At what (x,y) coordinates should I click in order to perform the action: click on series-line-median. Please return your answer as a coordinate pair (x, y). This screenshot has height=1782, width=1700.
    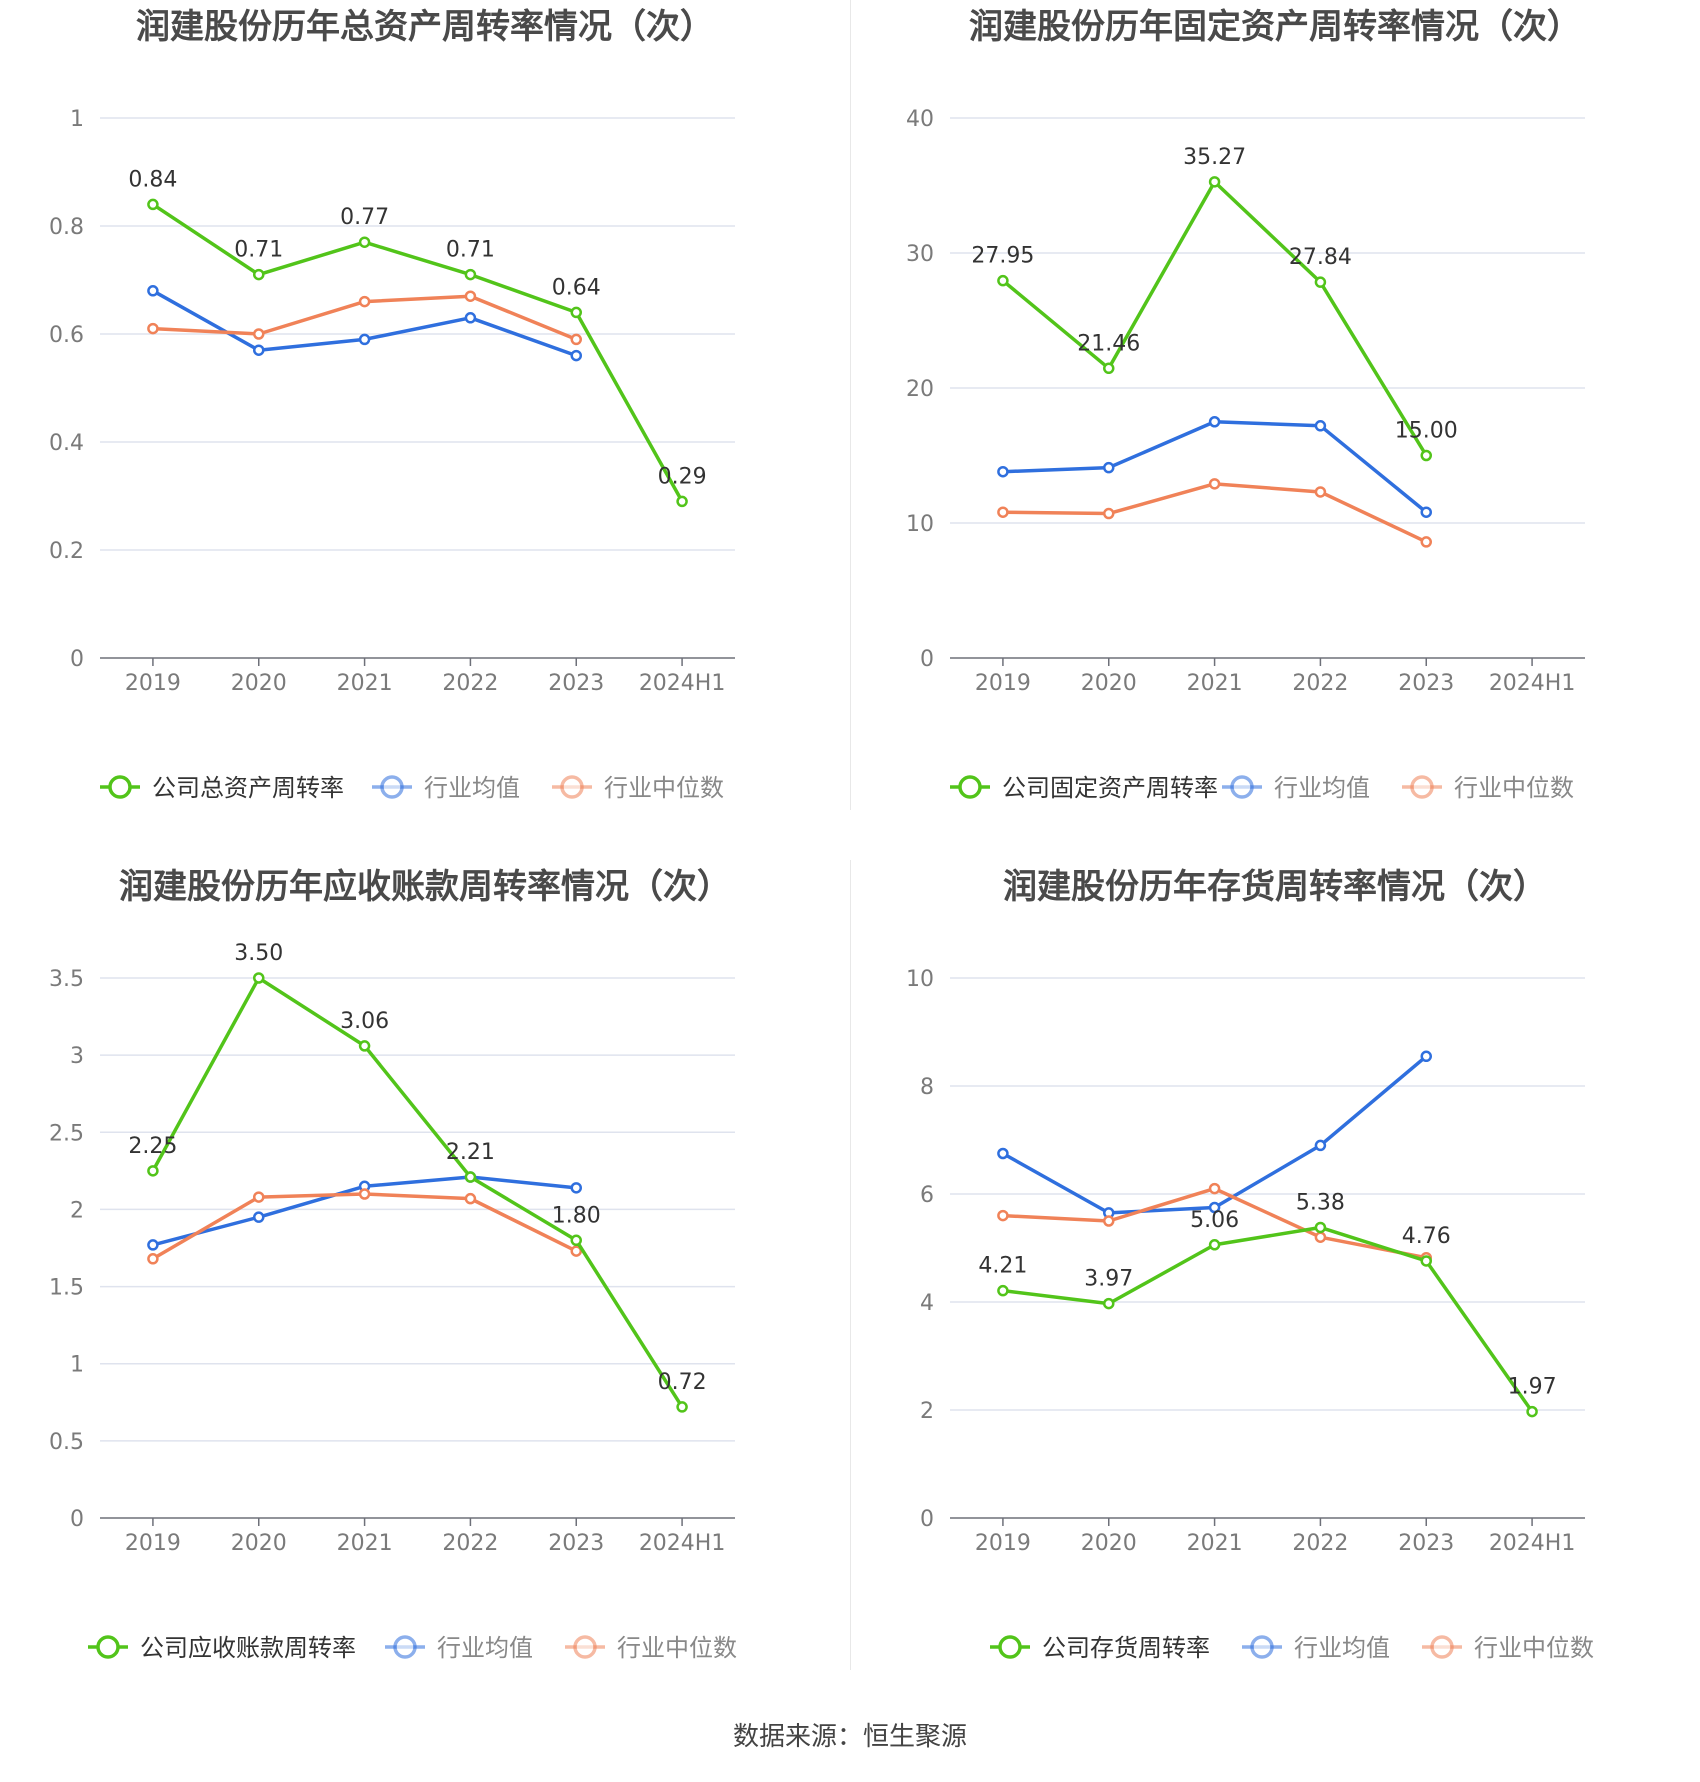
    Looking at the image, I should click on (1214, 513).